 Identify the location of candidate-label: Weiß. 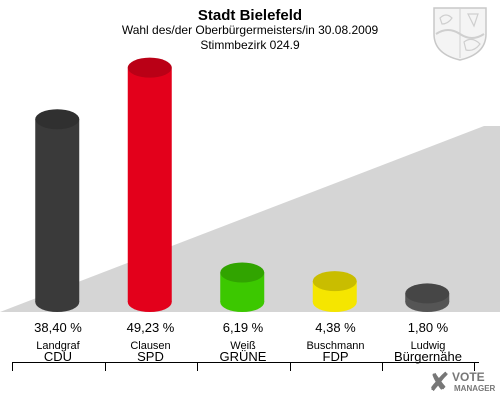
(243, 346).